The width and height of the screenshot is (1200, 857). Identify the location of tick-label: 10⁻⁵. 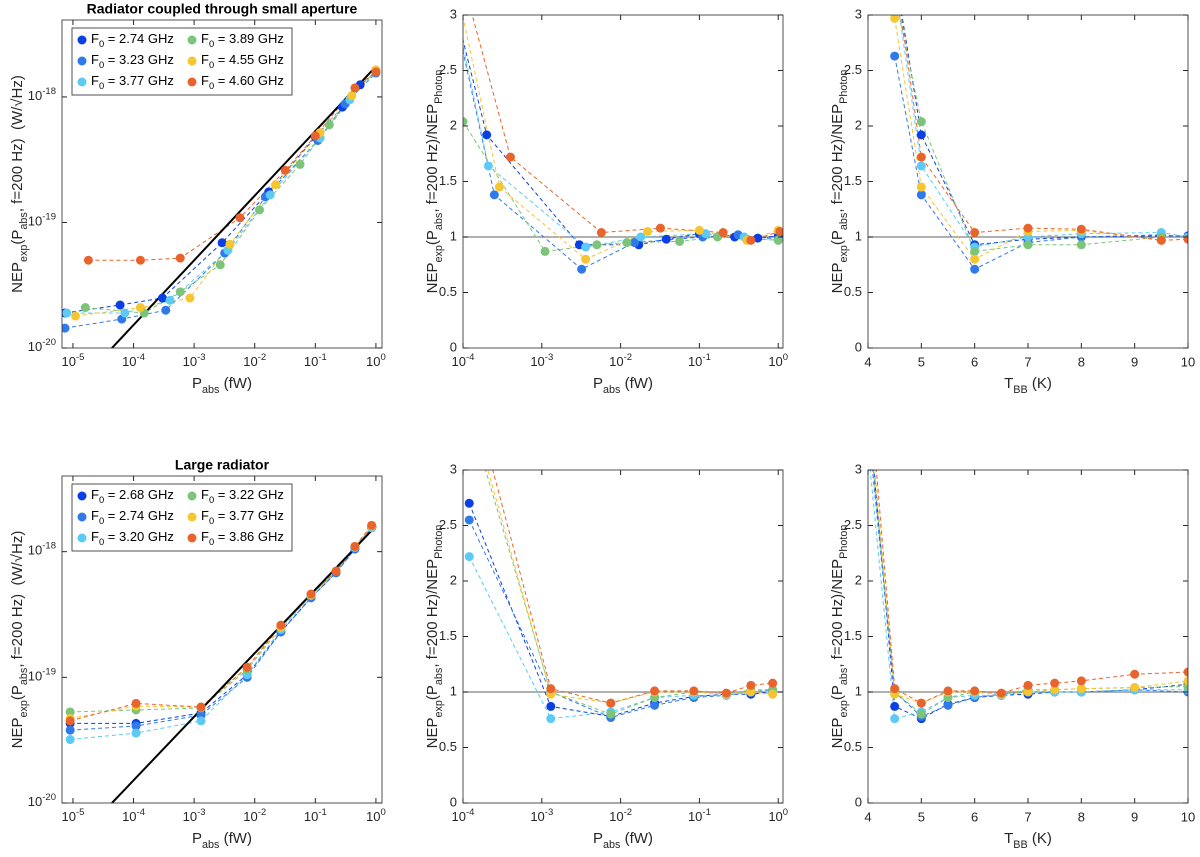
(72, 360).